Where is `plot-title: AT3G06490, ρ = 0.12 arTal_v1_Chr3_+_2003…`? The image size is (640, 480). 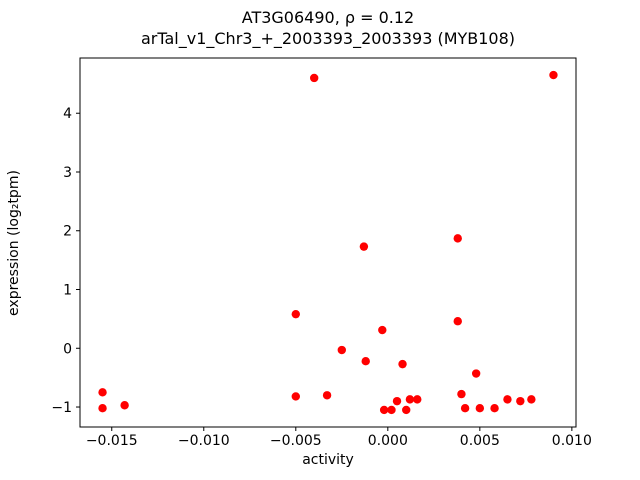
plot-title: AT3G06490, ρ = 0.12 arTal_v1_Chr3_+_2003… is located at coordinates (328, 28).